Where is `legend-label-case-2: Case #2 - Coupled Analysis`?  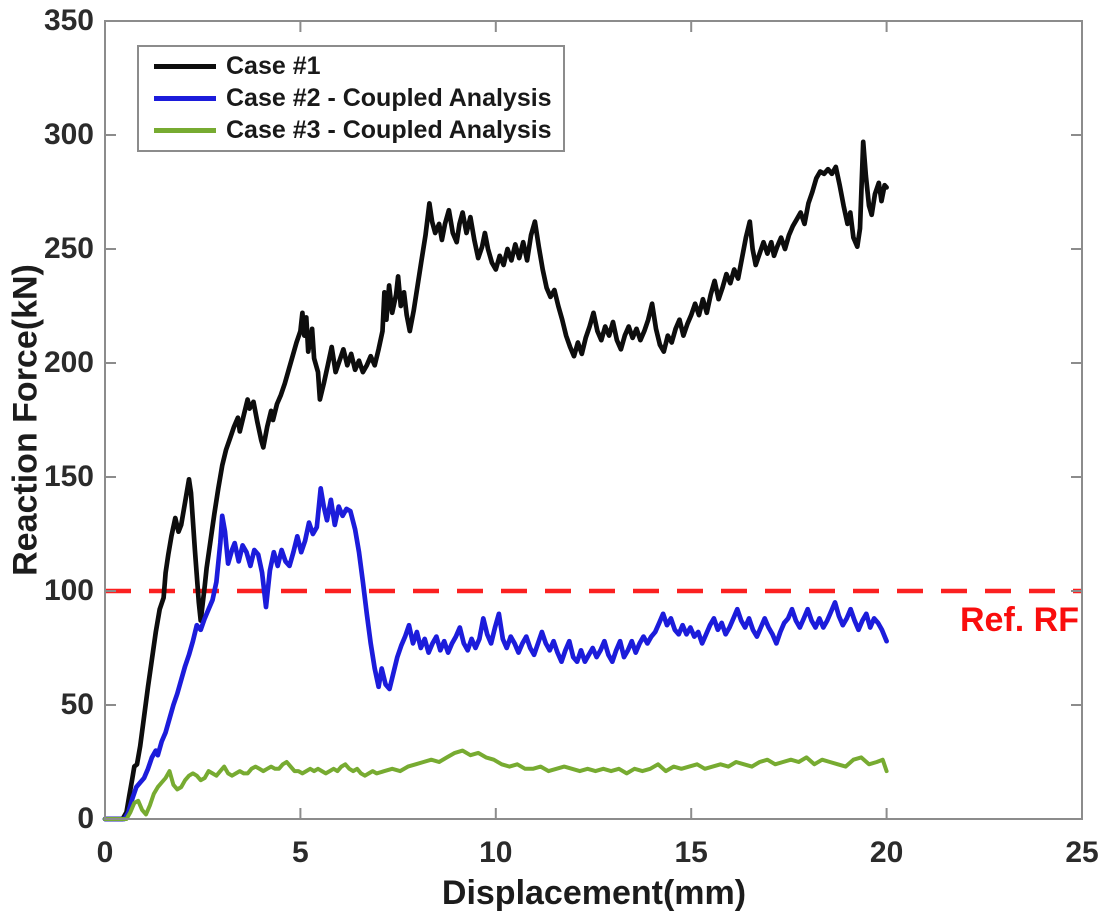 legend-label-case-2: Case #2 - Coupled Analysis is located at coordinates (389, 97).